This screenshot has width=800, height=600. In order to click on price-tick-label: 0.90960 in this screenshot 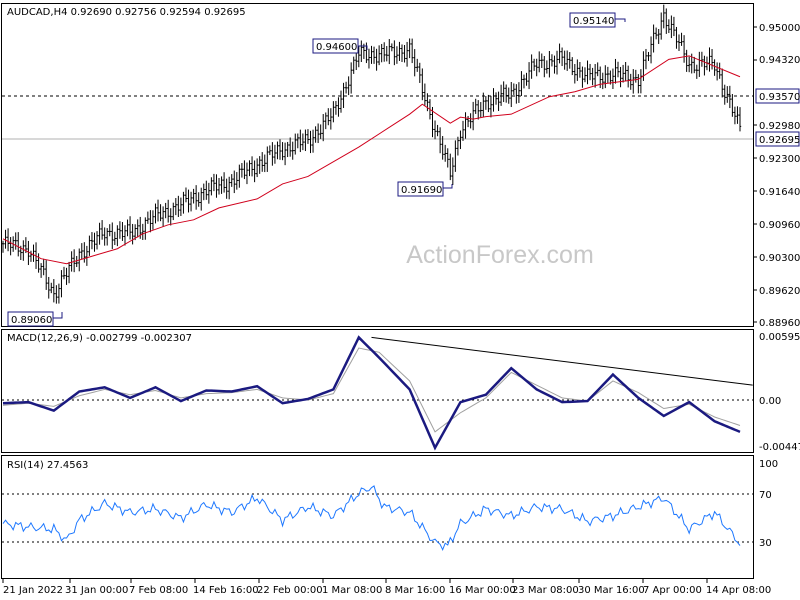, I will do `click(779, 225)`.